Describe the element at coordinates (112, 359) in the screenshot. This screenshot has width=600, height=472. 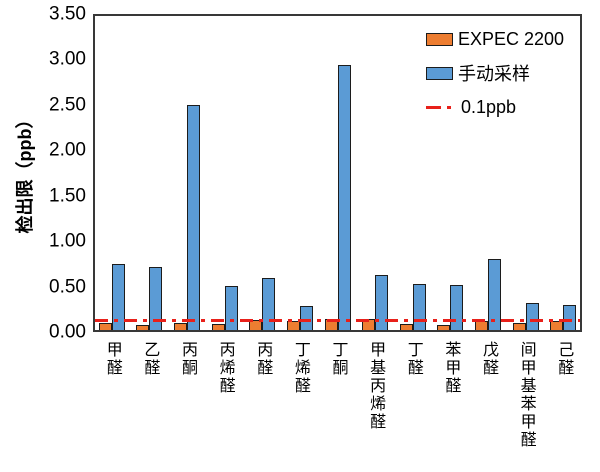
I see `x-tick-label: 甲醛` at that location.